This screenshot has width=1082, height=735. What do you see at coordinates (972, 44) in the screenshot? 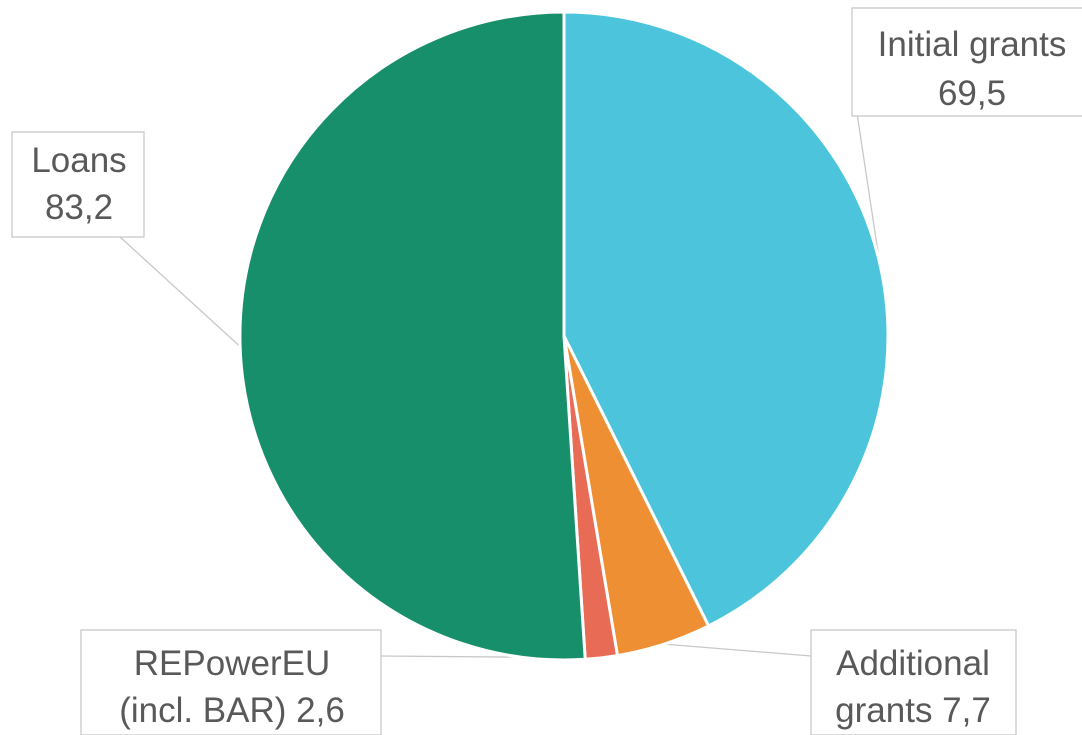
I see `data-label-text: Initial grants` at bounding box center [972, 44].